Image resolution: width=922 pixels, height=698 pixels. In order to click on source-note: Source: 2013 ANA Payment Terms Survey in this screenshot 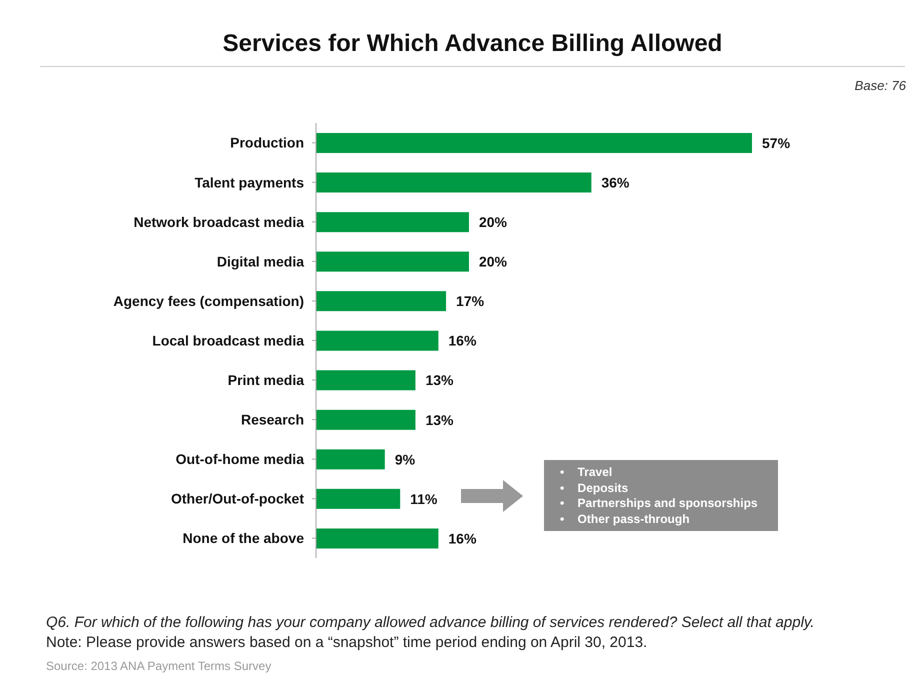, I will do `click(159, 666)`.